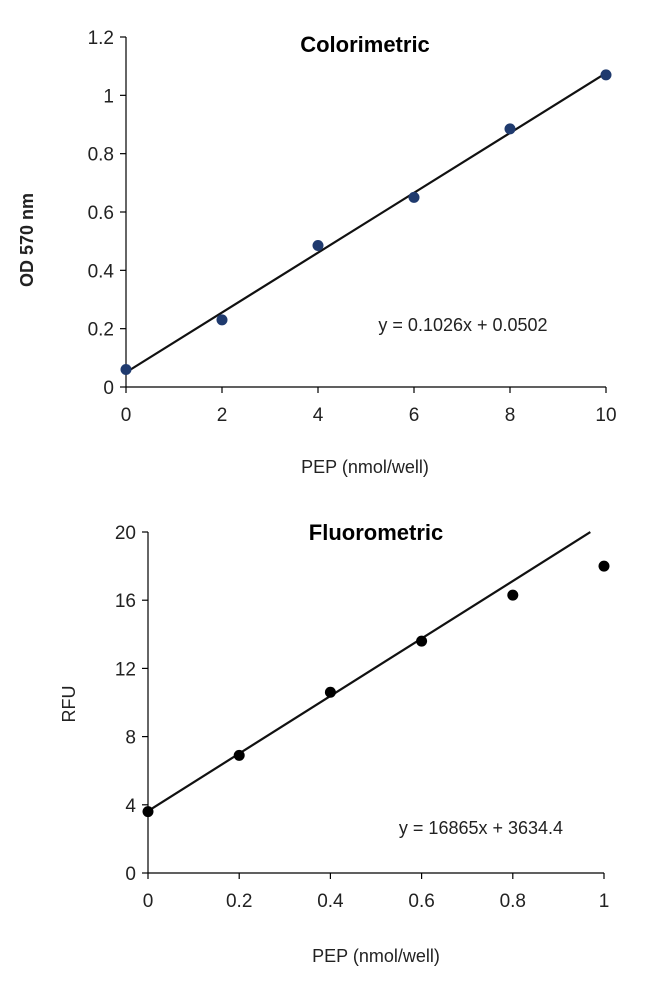 The height and width of the screenshot is (987, 650). I want to click on fluorometric-x-tick-label: 1, so click(604, 901).